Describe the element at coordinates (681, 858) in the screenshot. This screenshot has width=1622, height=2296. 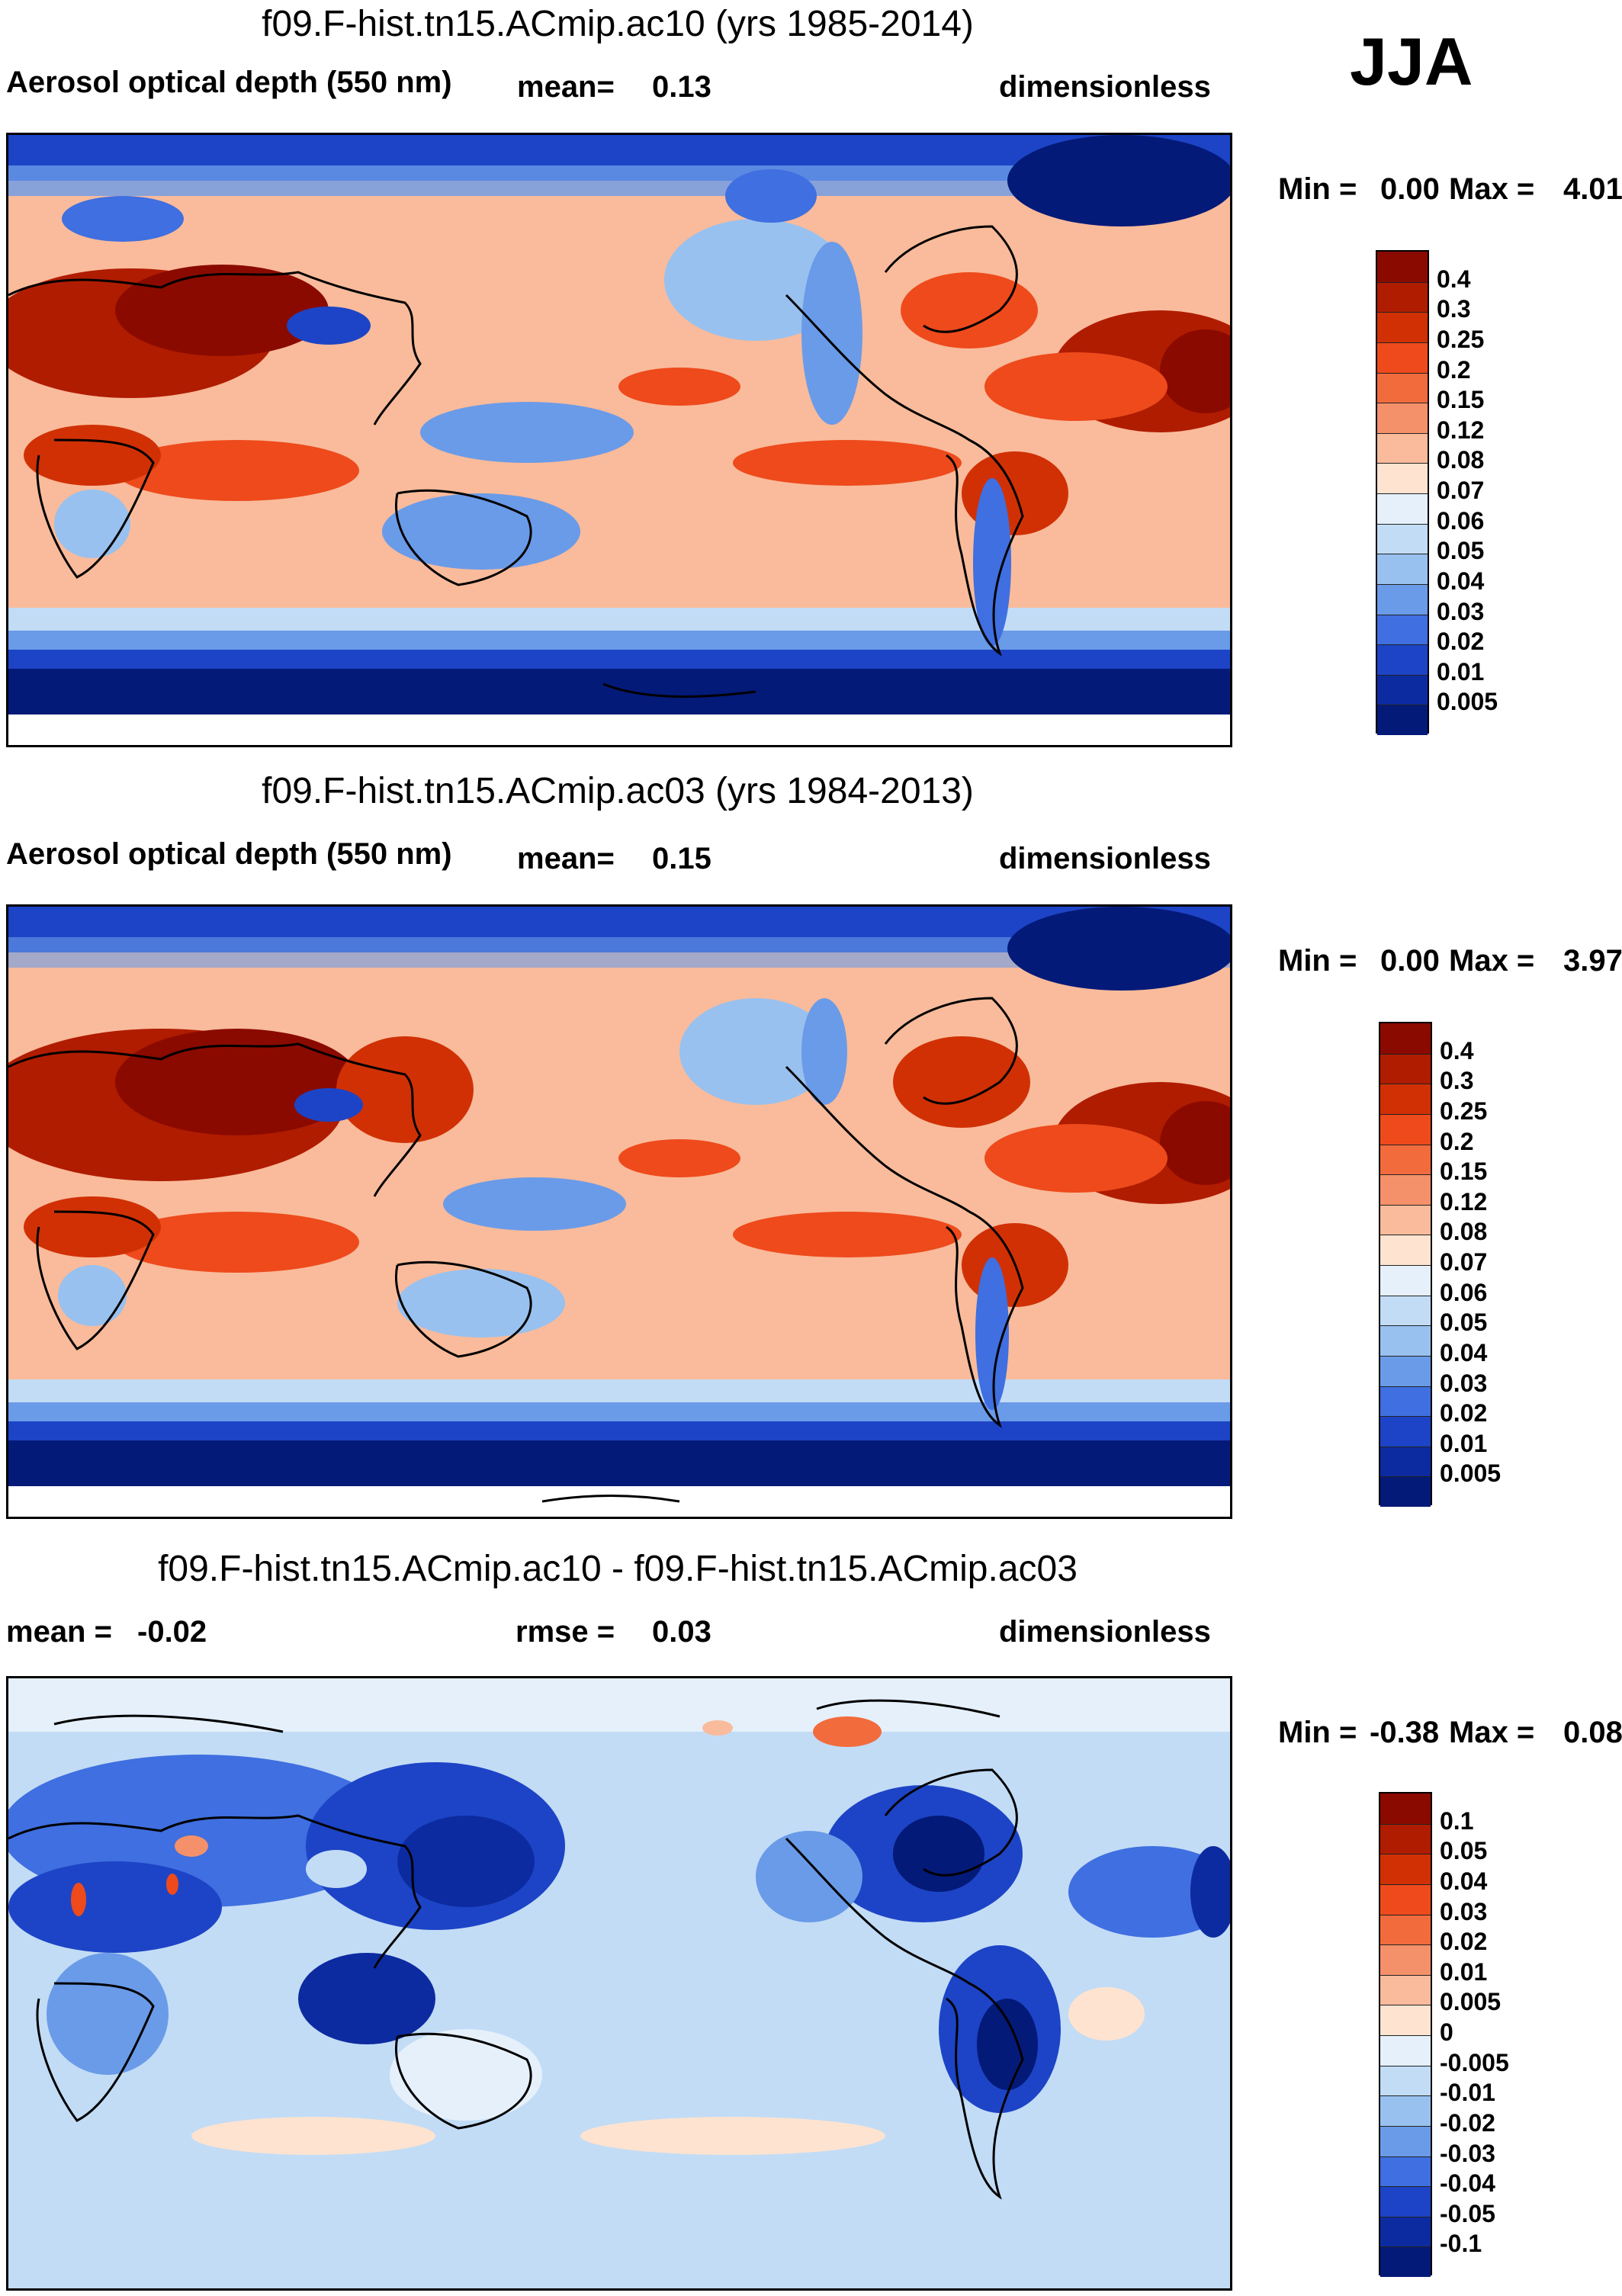
I see `panel2-mean-value: 0.15` at that location.